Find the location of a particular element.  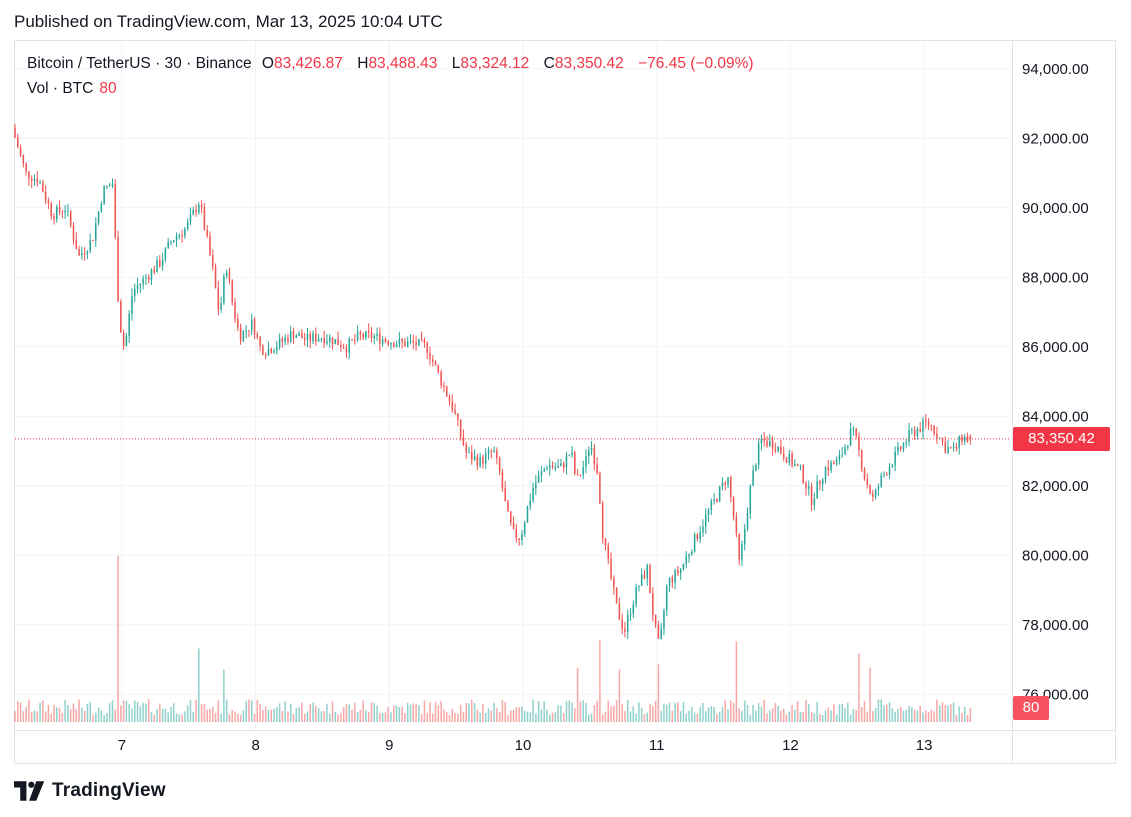

price-axis-divider is located at coordinates (1012, 402).